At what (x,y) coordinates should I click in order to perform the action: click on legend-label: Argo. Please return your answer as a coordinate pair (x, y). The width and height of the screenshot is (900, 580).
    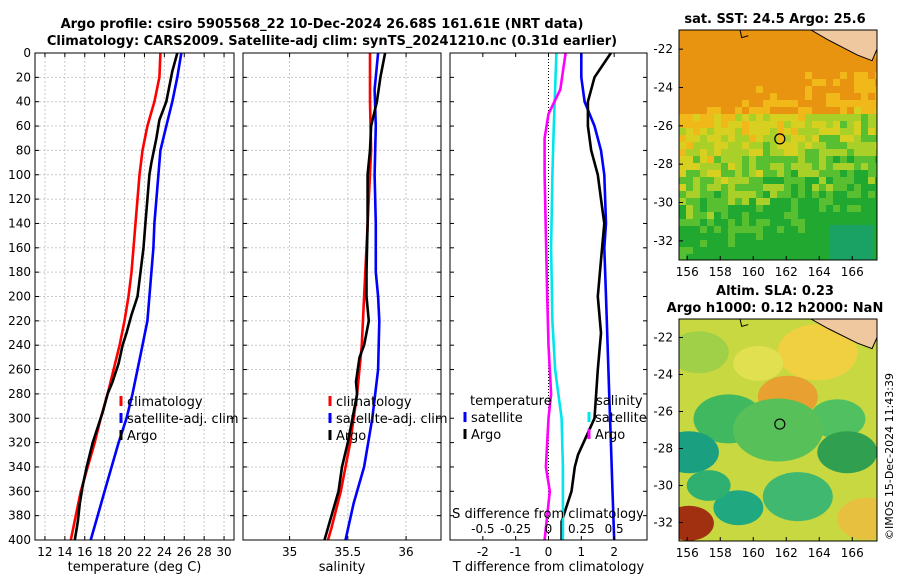
    Looking at the image, I should click on (142, 436).